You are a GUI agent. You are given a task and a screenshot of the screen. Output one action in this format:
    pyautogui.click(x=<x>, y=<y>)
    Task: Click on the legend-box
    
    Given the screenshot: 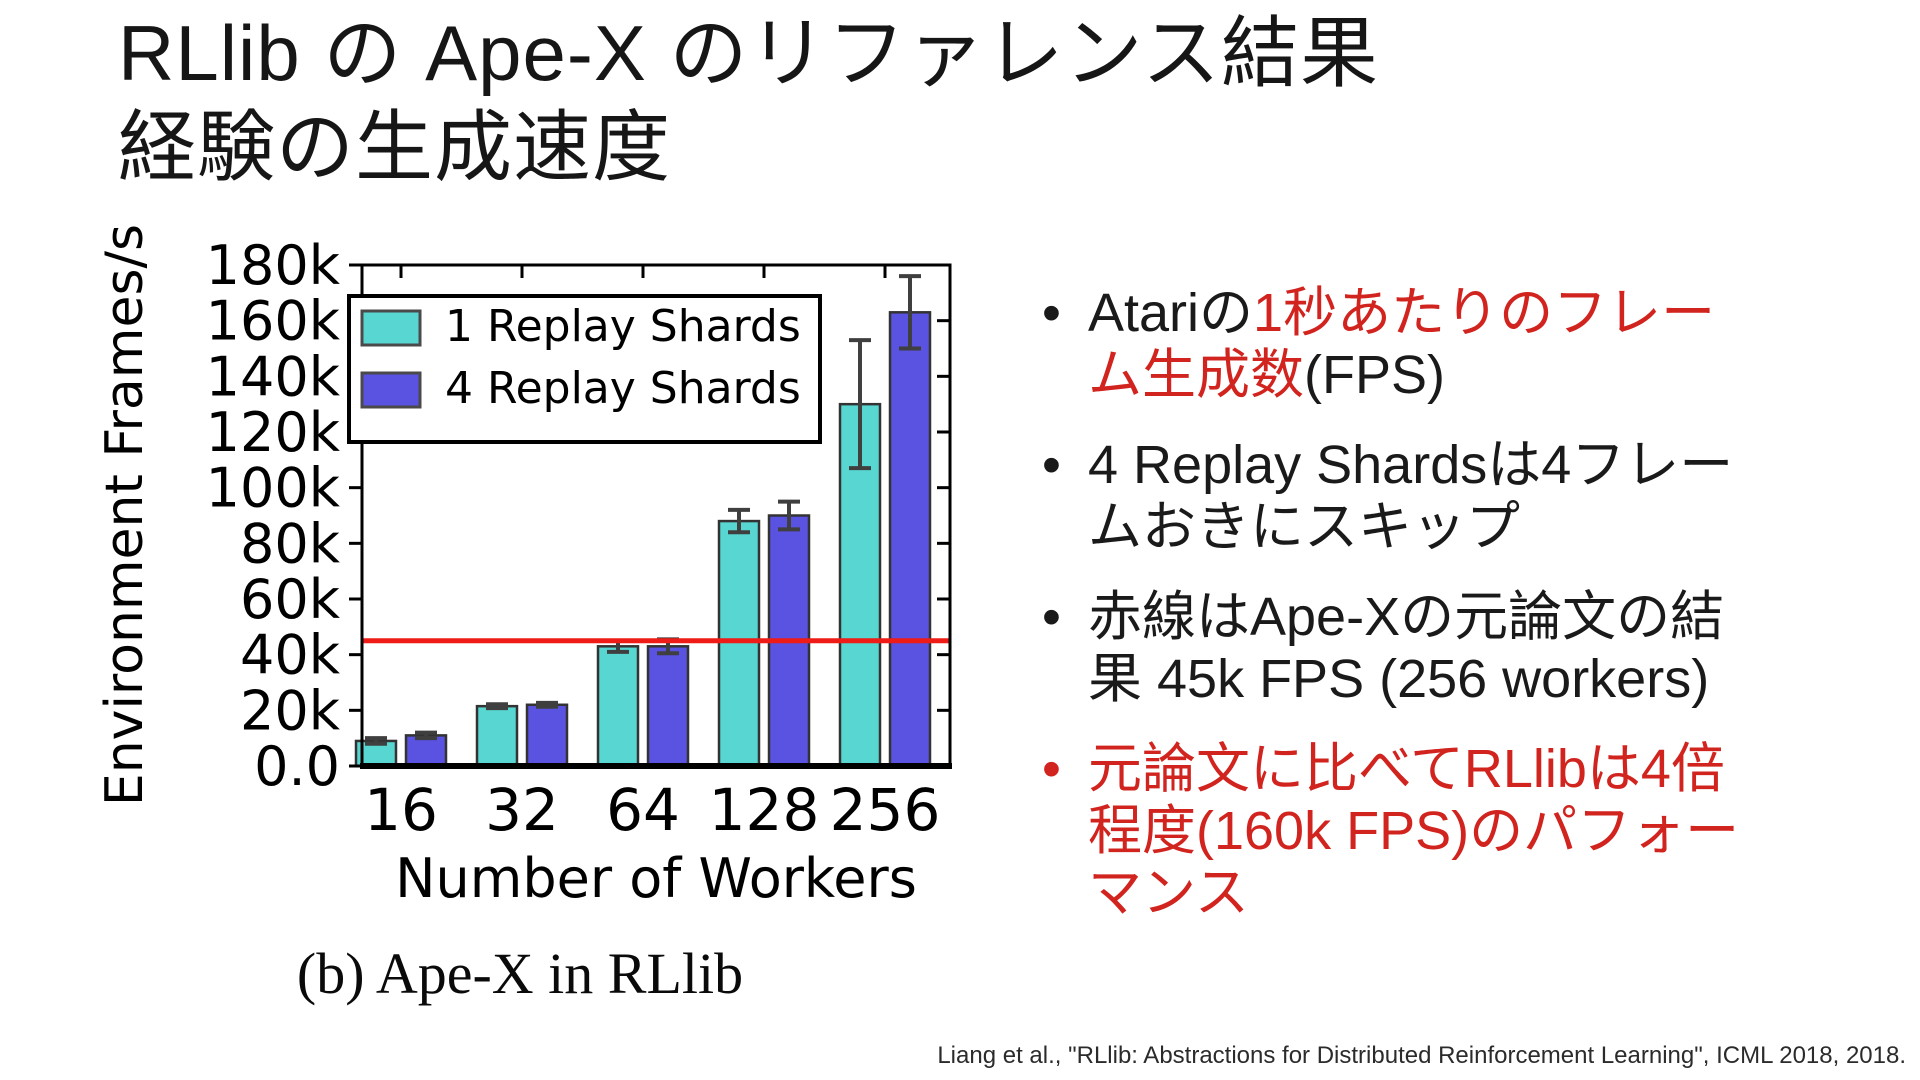 What is the action you would take?
    pyautogui.click(x=584, y=369)
    